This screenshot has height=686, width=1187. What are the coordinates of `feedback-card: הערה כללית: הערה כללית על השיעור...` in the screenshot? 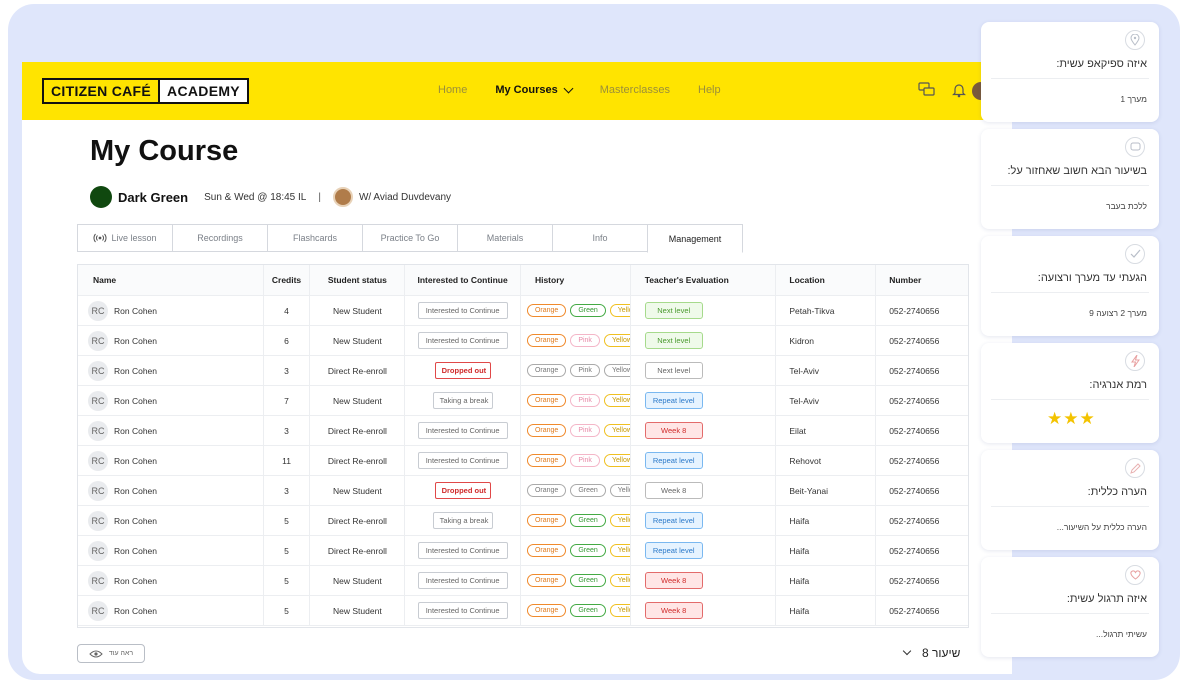 It's located at (1070, 500).